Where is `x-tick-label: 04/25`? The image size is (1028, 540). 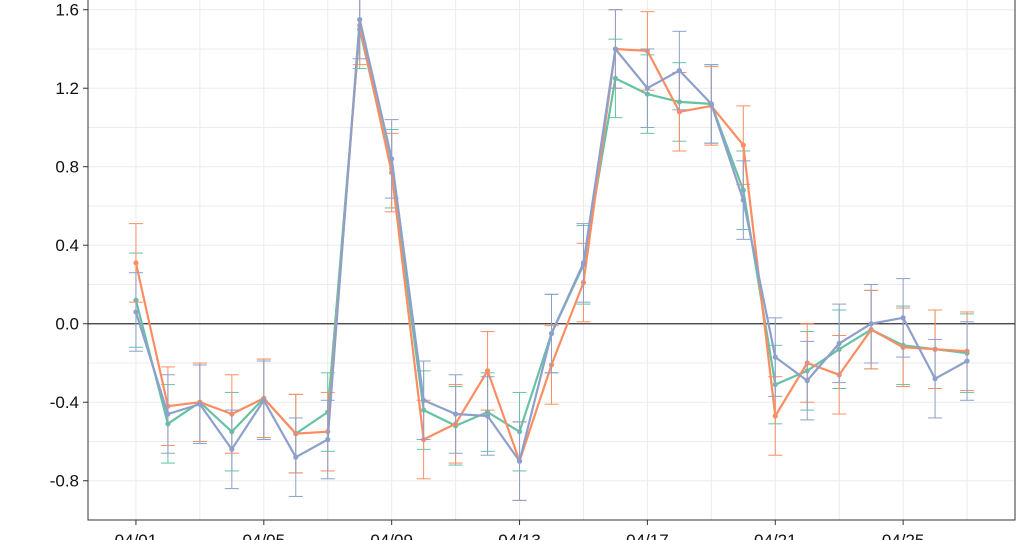 x-tick-label: 04/25 is located at coordinates (903, 535).